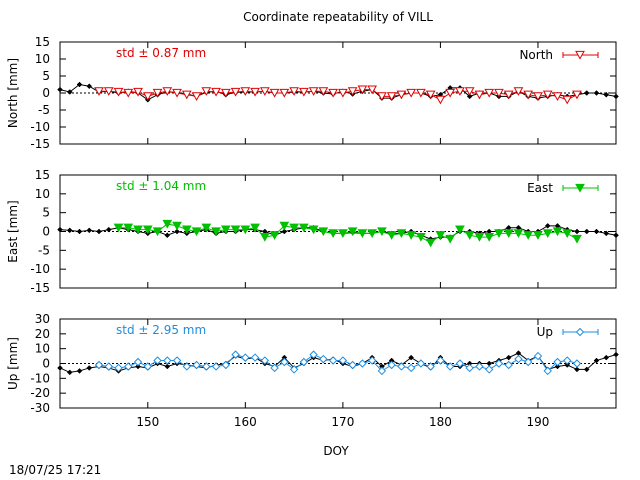 The image size is (640, 480). Describe the element at coordinates (540, 188) in the screenshot. I see `legend-label: East` at that location.